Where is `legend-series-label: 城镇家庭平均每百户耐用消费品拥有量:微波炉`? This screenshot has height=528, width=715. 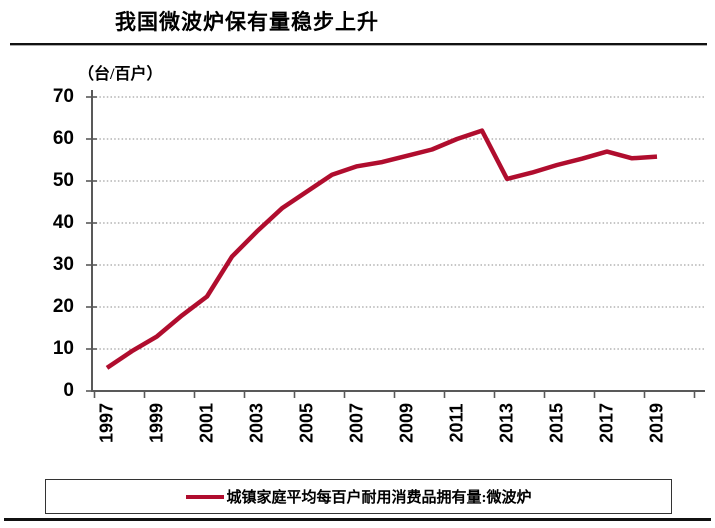
legend-series-label: 城镇家庭平均每百户耐用消费品拥有量:微波炉 is located at coordinates (379, 498).